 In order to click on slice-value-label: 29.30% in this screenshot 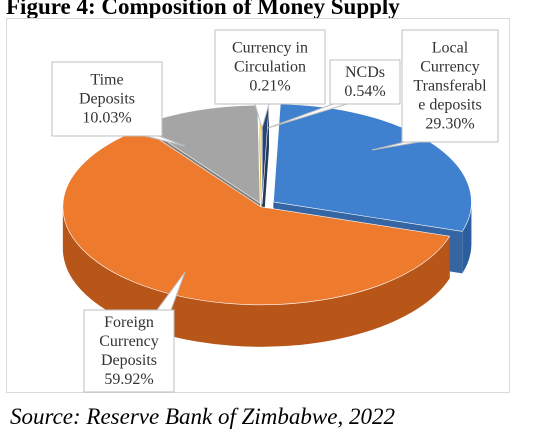, I will do `click(449, 124)`.